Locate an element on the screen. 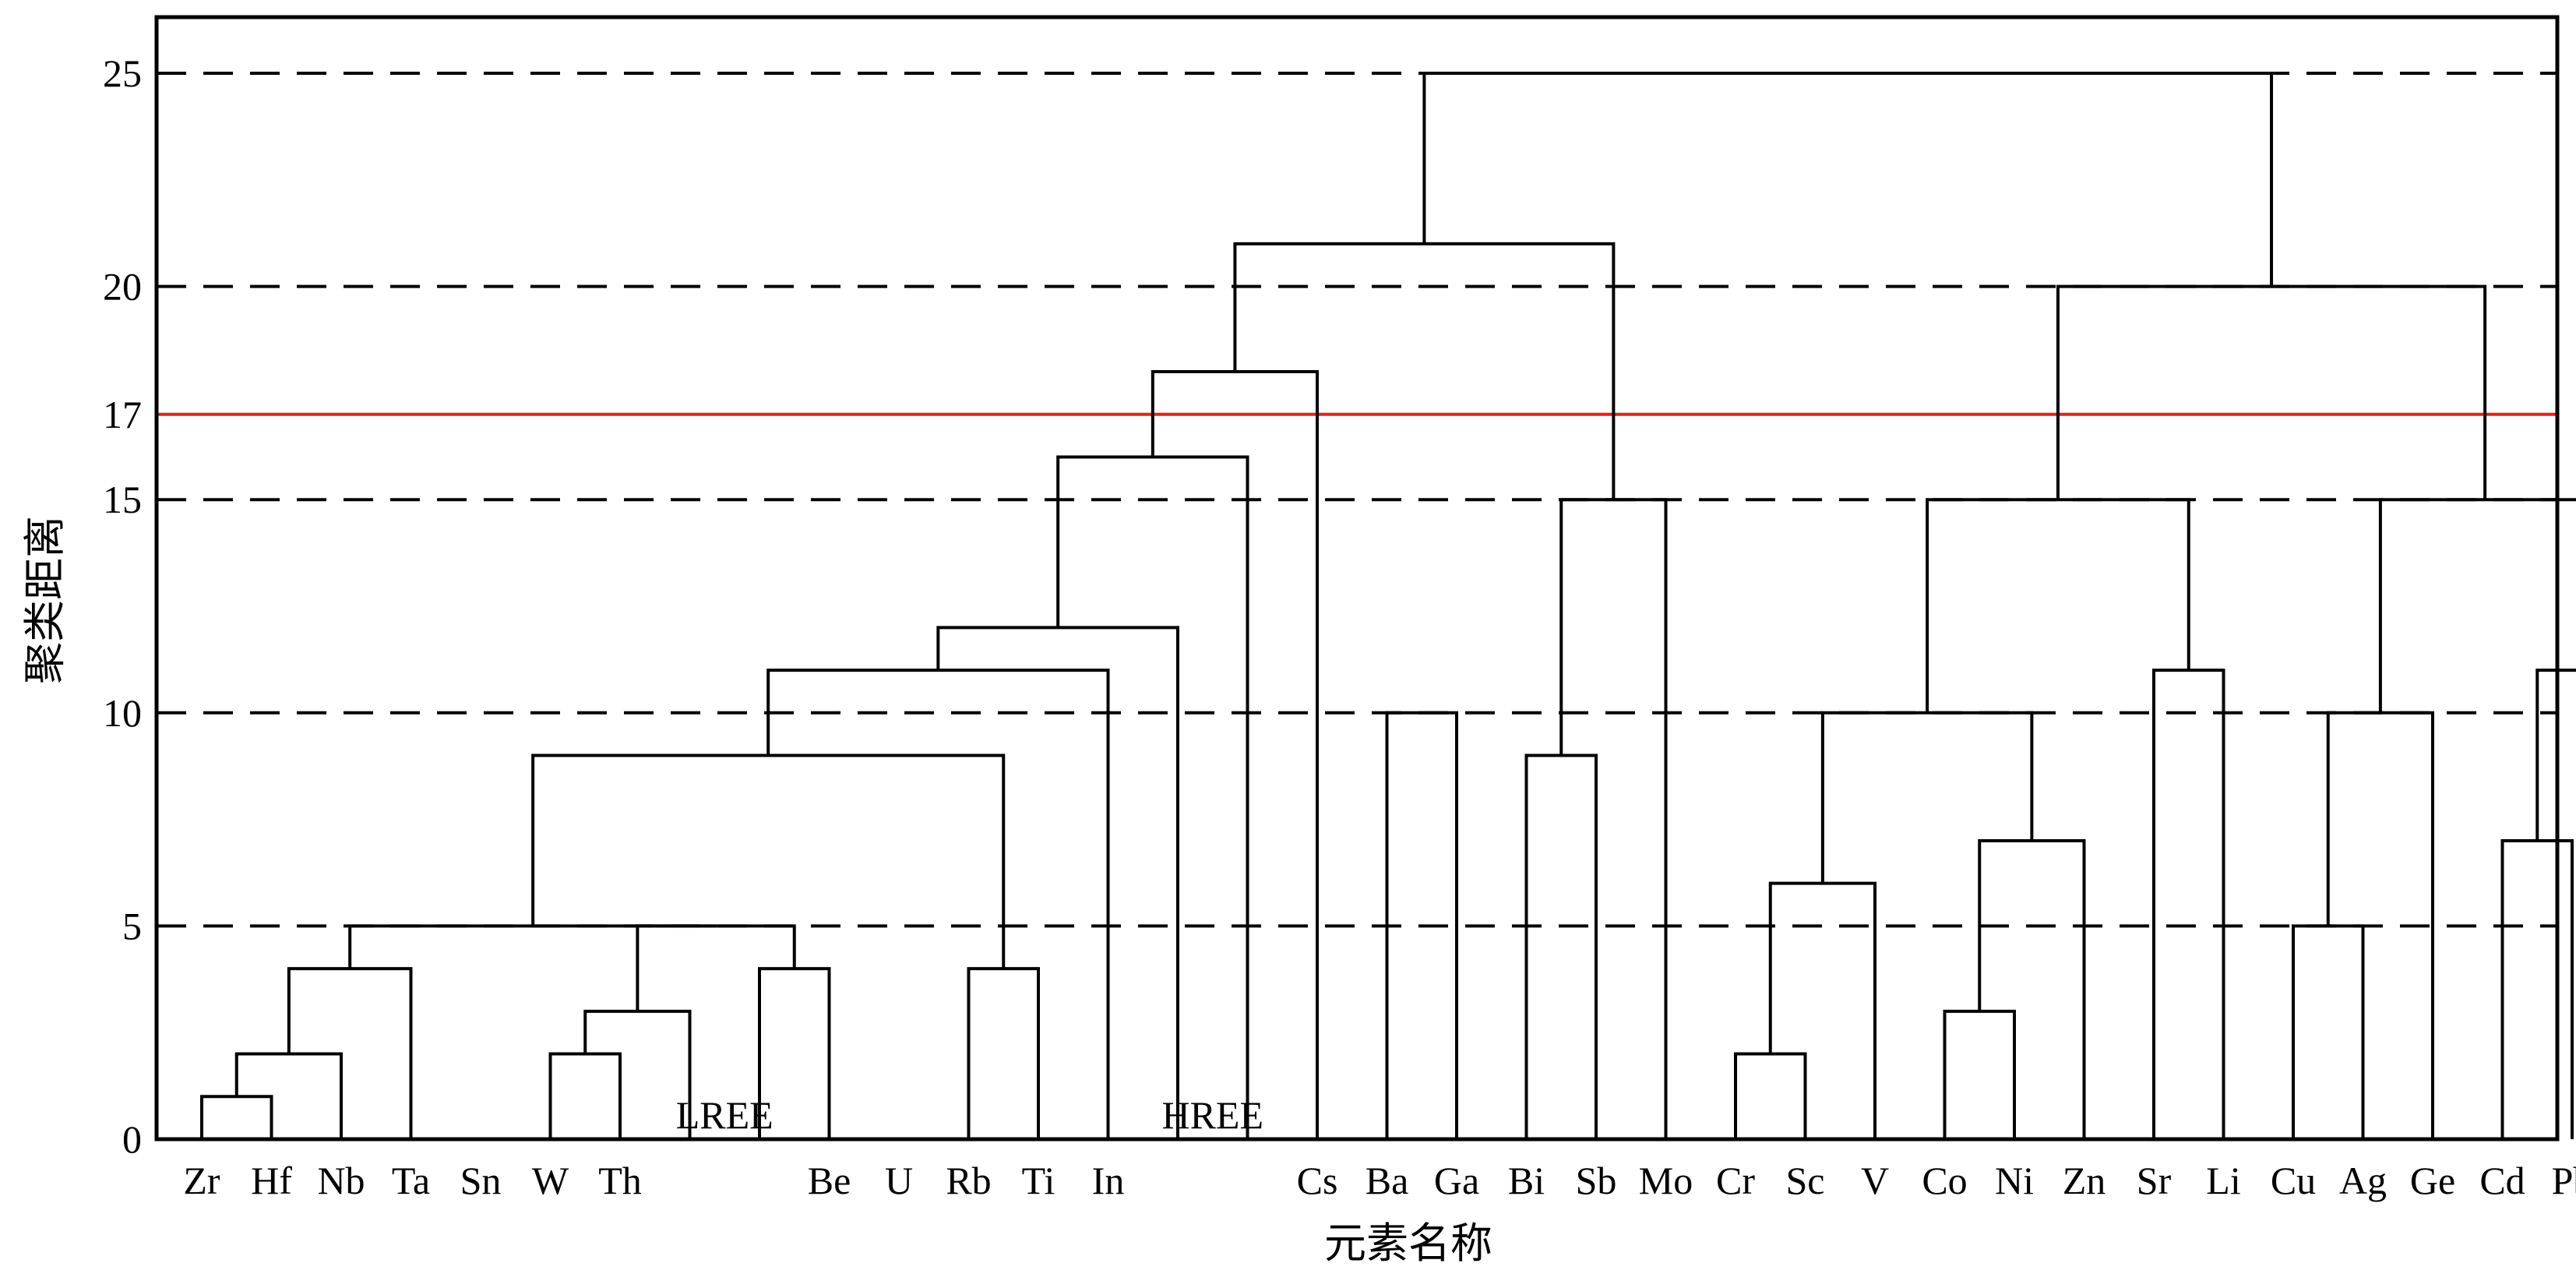 The height and width of the screenshot is (1281, 2576). leaf-label: Sb is located at coordinates (1596, 1180).